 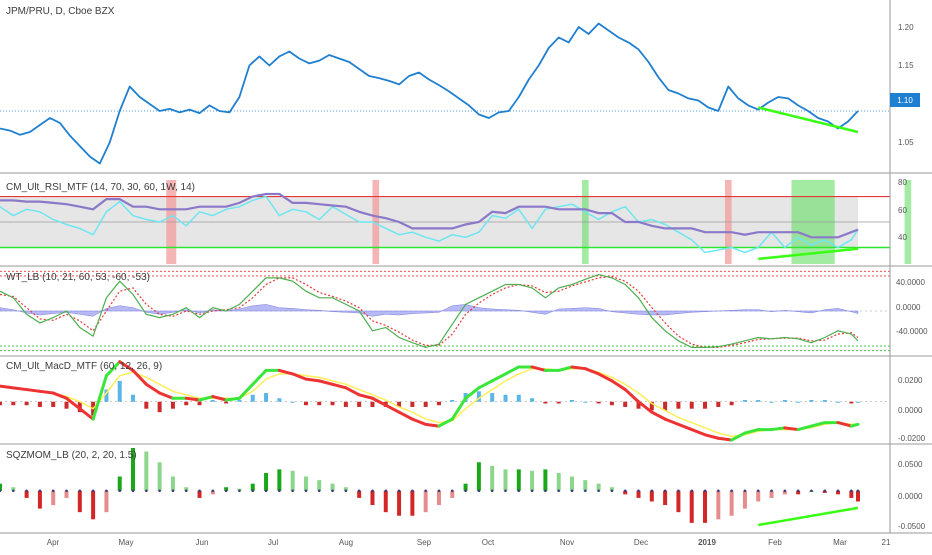 What do you see at coordinates (886, 542) in the screenshot?
I see `x-tick-label: 21` at bounding box center [886, 542].